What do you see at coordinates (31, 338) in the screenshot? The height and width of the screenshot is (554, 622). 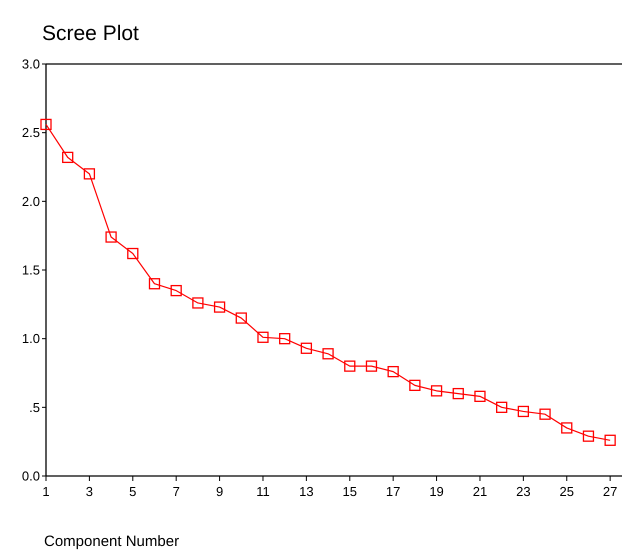 I see `y-tick-label: 1.0` at bounding box center [31, 338].